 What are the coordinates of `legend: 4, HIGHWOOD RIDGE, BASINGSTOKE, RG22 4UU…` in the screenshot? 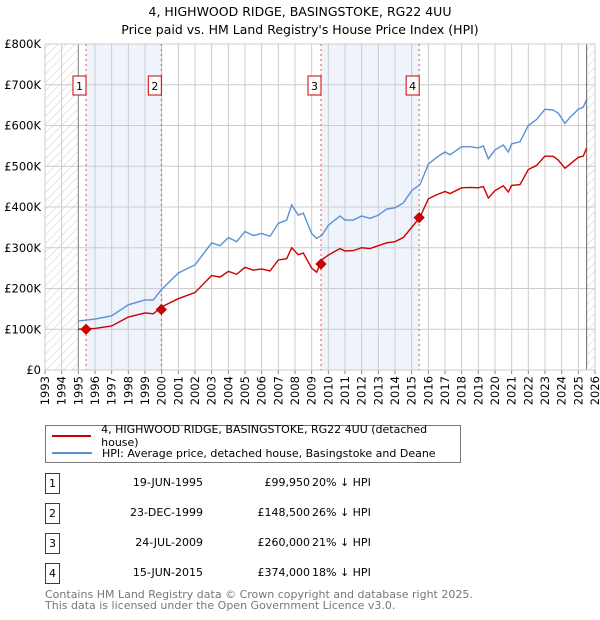 It's located at (253, 443).